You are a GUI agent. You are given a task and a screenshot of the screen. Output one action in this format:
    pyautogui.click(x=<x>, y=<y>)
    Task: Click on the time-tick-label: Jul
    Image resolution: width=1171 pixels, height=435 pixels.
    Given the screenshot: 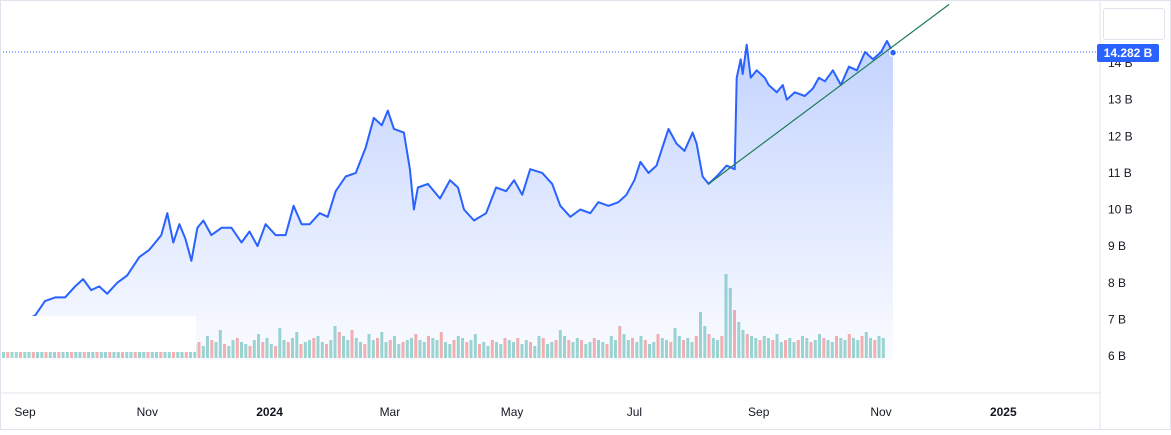 What is the action you would take?
    pyautogui.click(x=634, y=412)
    